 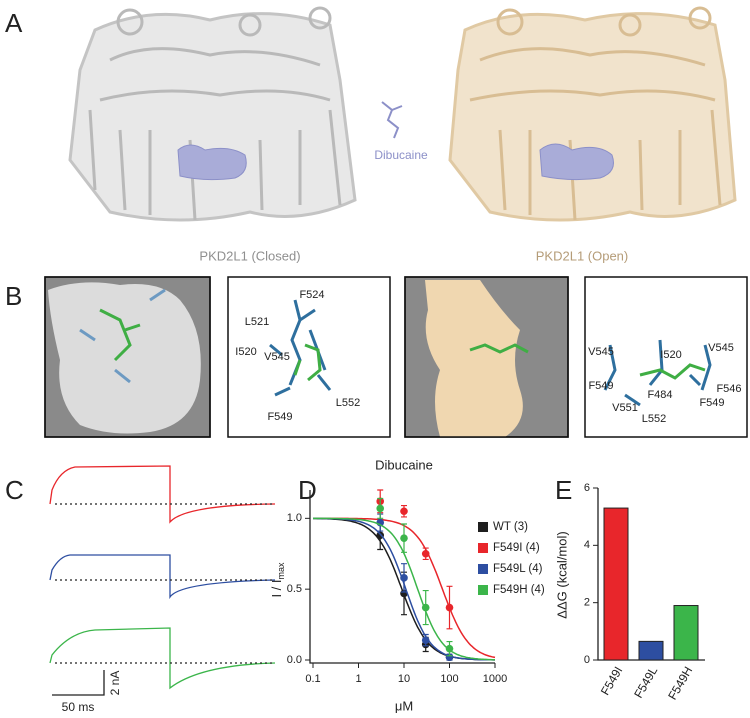 What do you see at coordinates (449, 679) in the screenshot?
I see `x-tick-label: 100` at bounding box center [449, 679].